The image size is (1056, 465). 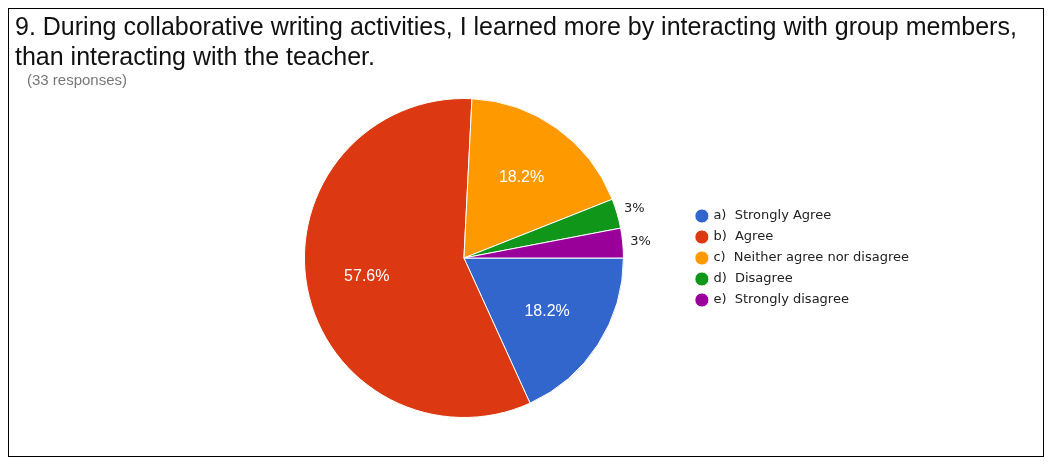 I want to click on legend-label: d) Disagree, so click(x=753, y=278).